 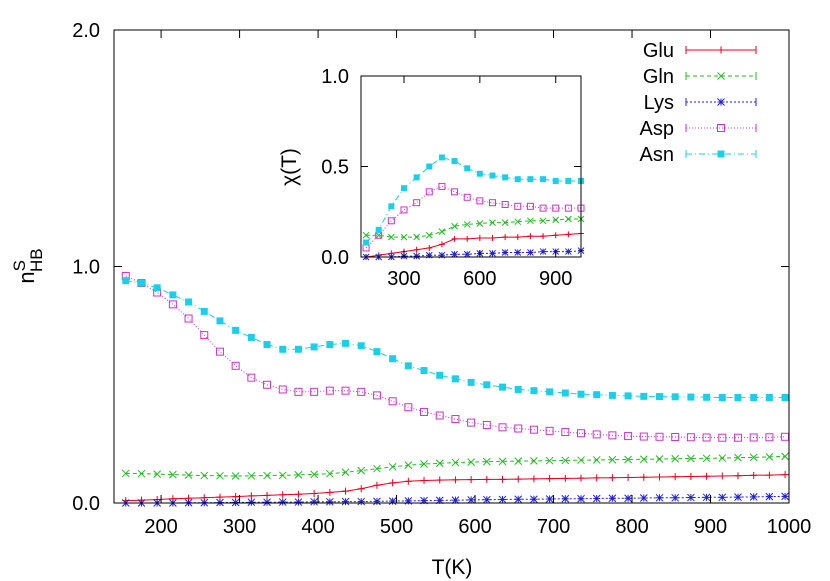 What do you see at coordinates (289, 167) in the screenshot?
I see `inset-y-axis-label: χ(T)` at bounding box center [289, 167].